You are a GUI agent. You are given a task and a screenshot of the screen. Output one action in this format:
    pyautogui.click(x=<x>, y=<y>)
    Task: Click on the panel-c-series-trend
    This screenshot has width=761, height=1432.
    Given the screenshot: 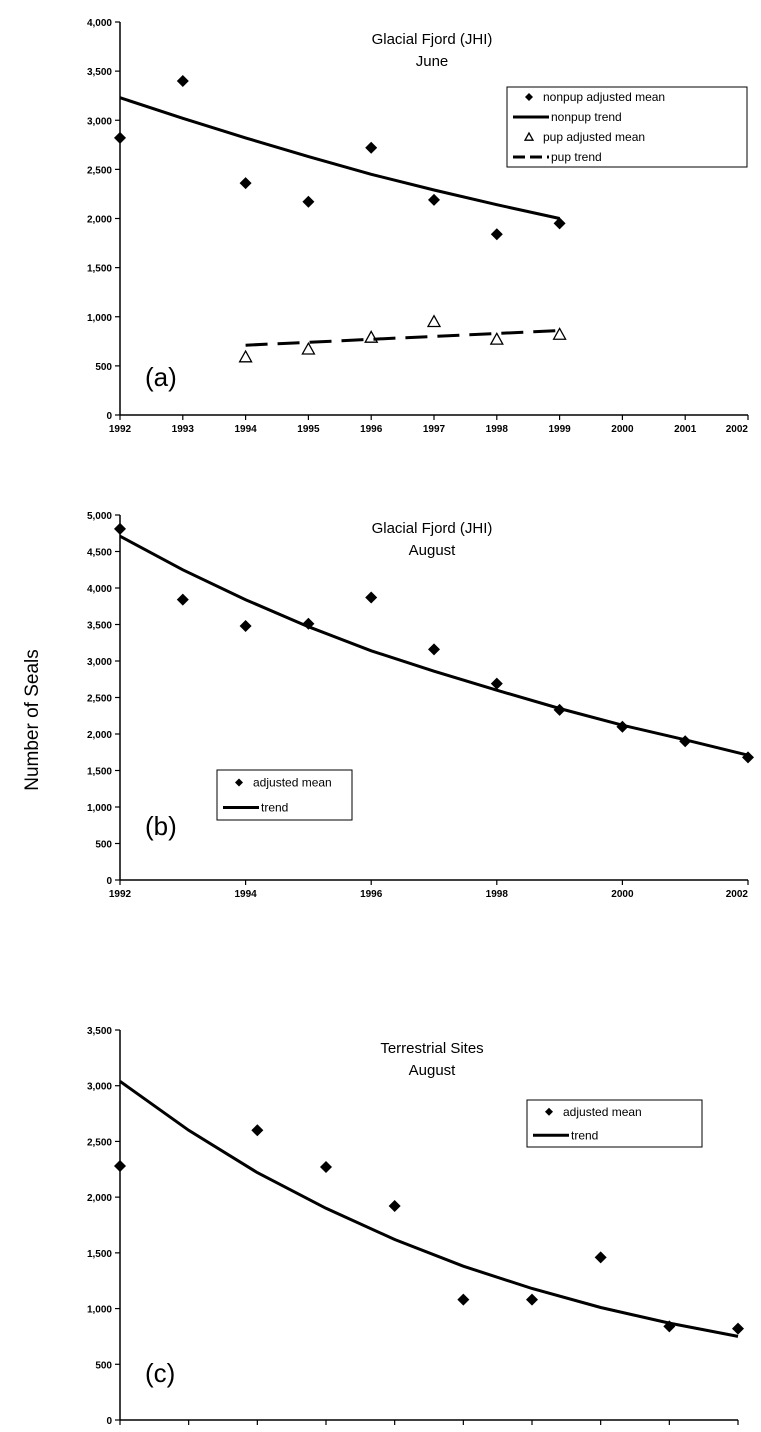 What is the action you would take?
    pyautogui.click(x=429, y=1209)
    